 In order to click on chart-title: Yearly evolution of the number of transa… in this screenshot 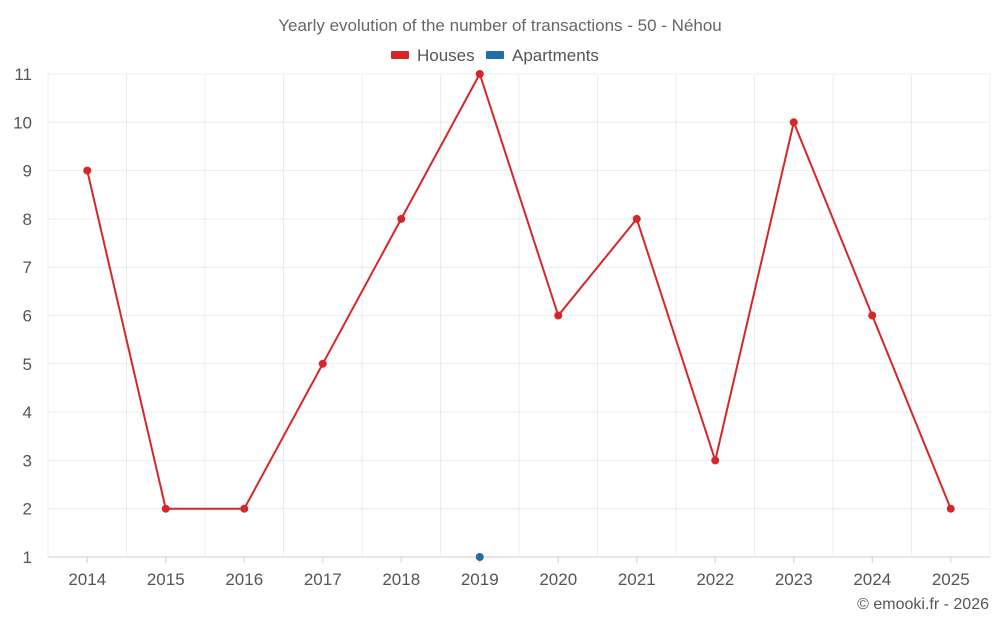, I will do `click(500, 25)`.